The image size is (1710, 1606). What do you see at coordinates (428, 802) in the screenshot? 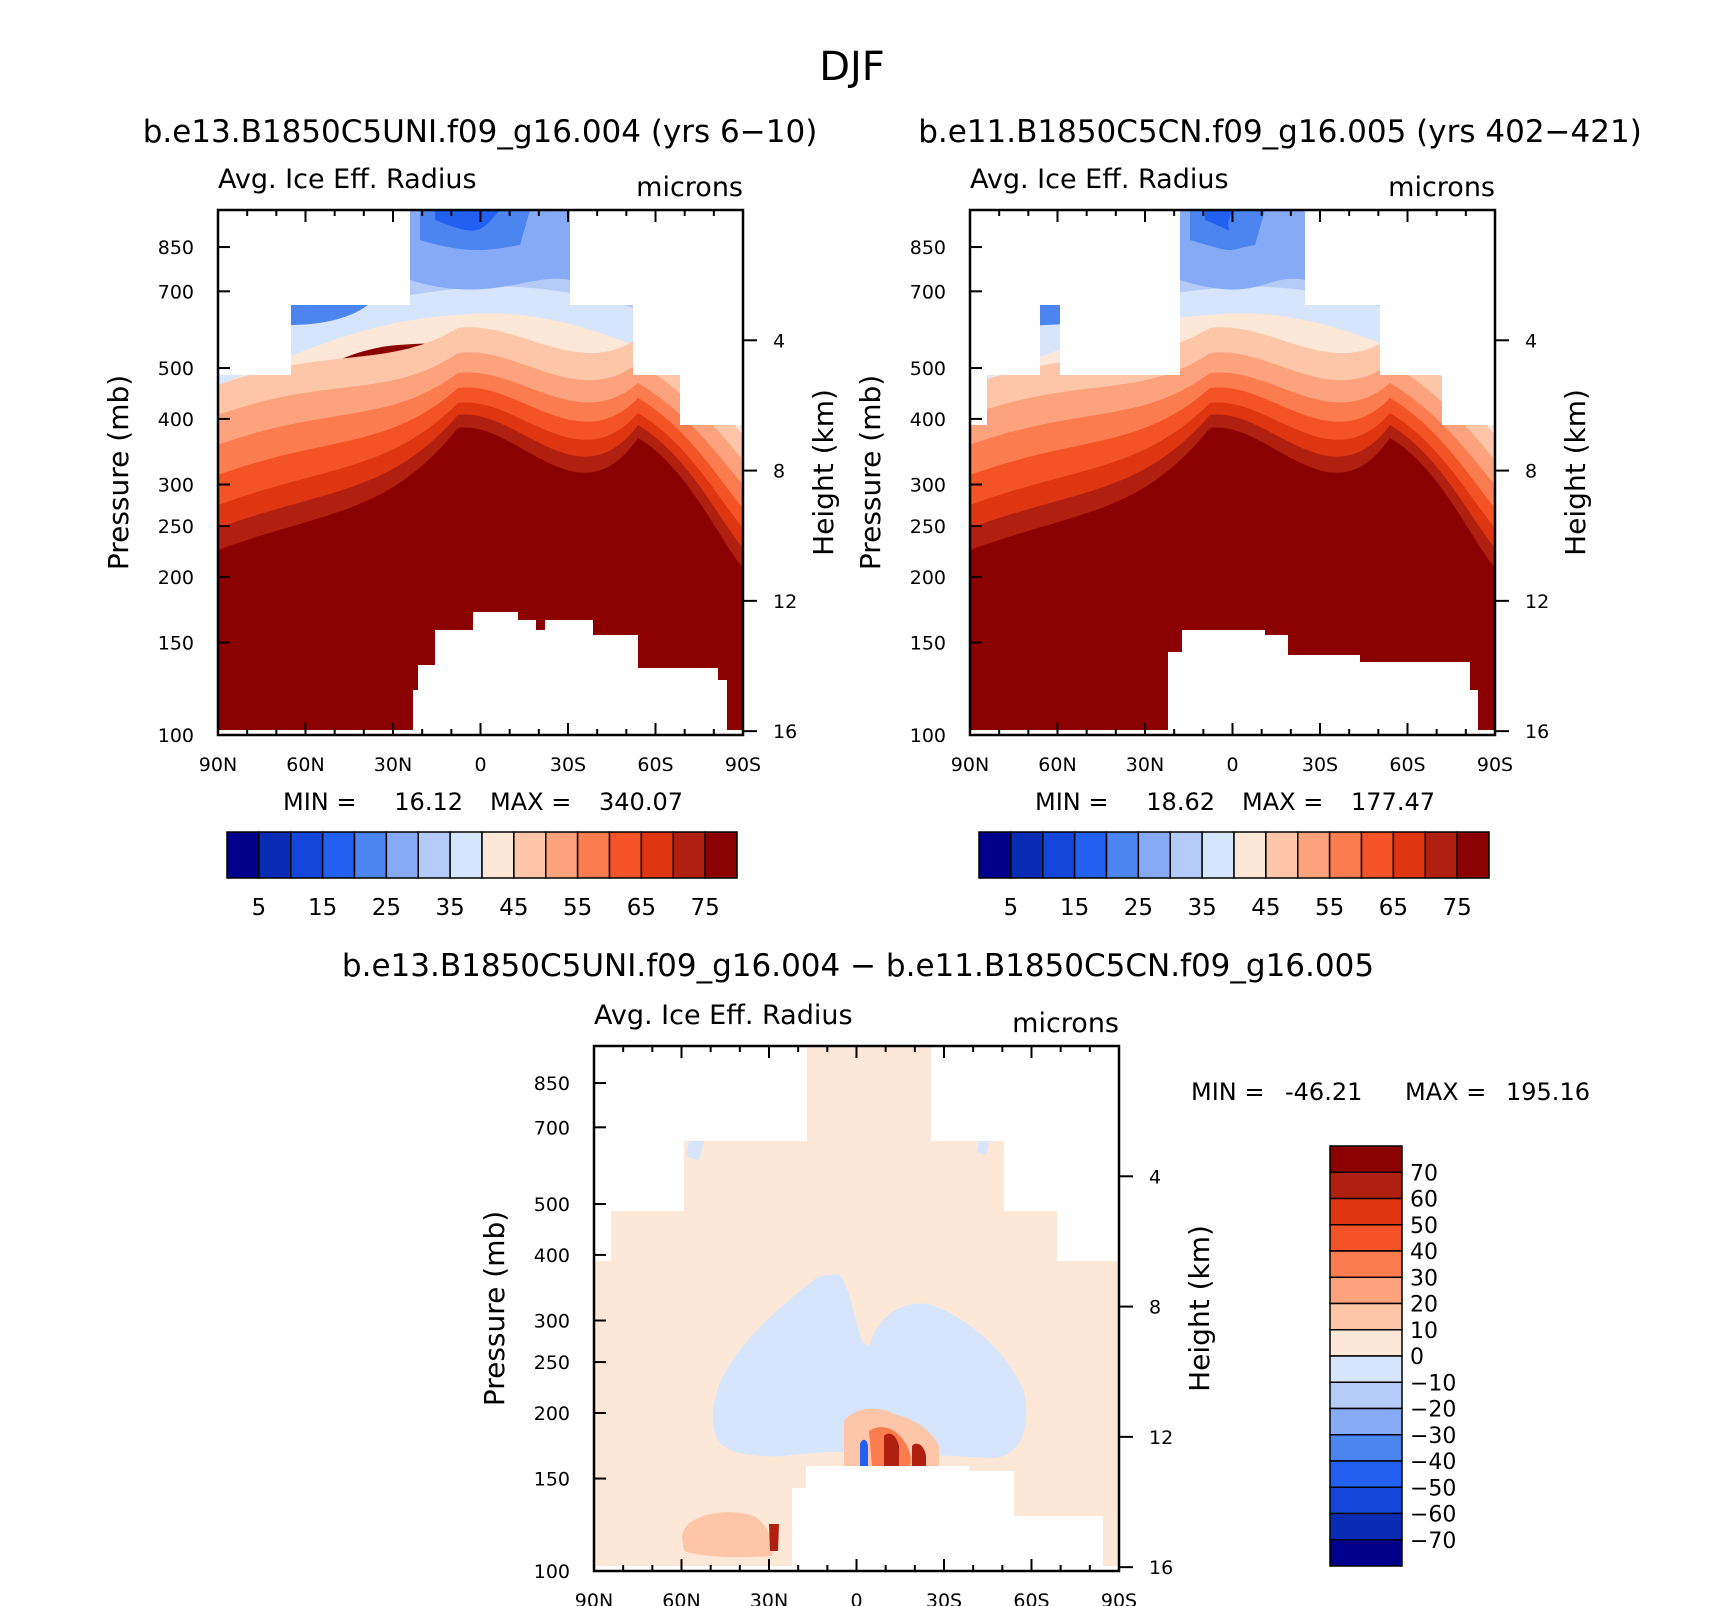
I see `stats-min-value: 16.12` at bounding box center [428, 802].